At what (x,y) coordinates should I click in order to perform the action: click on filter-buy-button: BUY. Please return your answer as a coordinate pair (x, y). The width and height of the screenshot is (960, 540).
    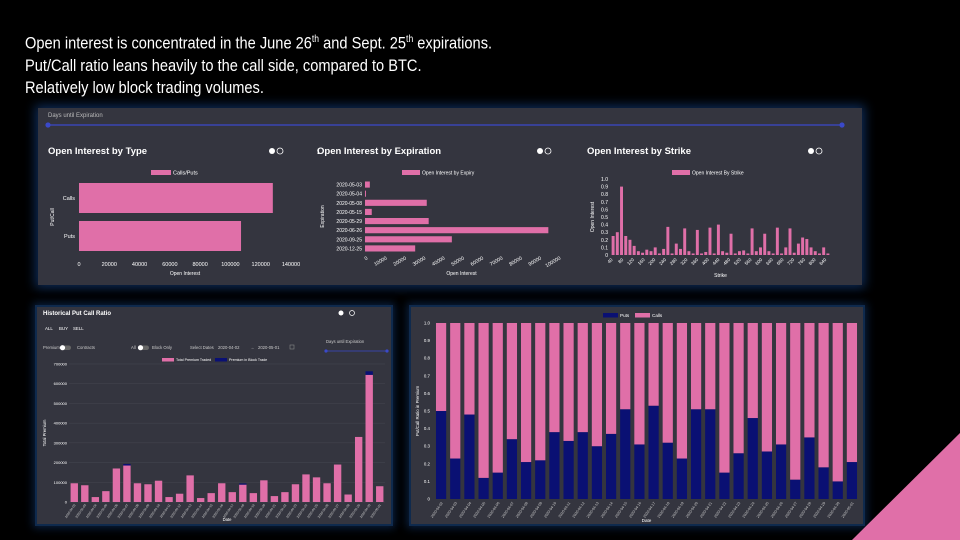
    Looking at the image, I should click on (63, 328).